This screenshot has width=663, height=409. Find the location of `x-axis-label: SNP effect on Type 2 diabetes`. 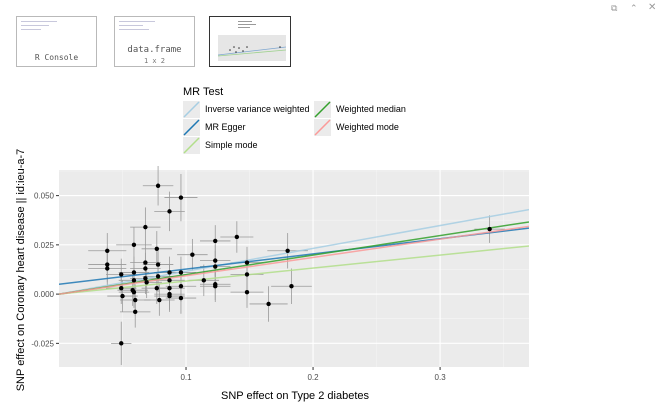

x-axis-label: SNP effect on Type 2 diabetes is located at coordinates (295, 396).